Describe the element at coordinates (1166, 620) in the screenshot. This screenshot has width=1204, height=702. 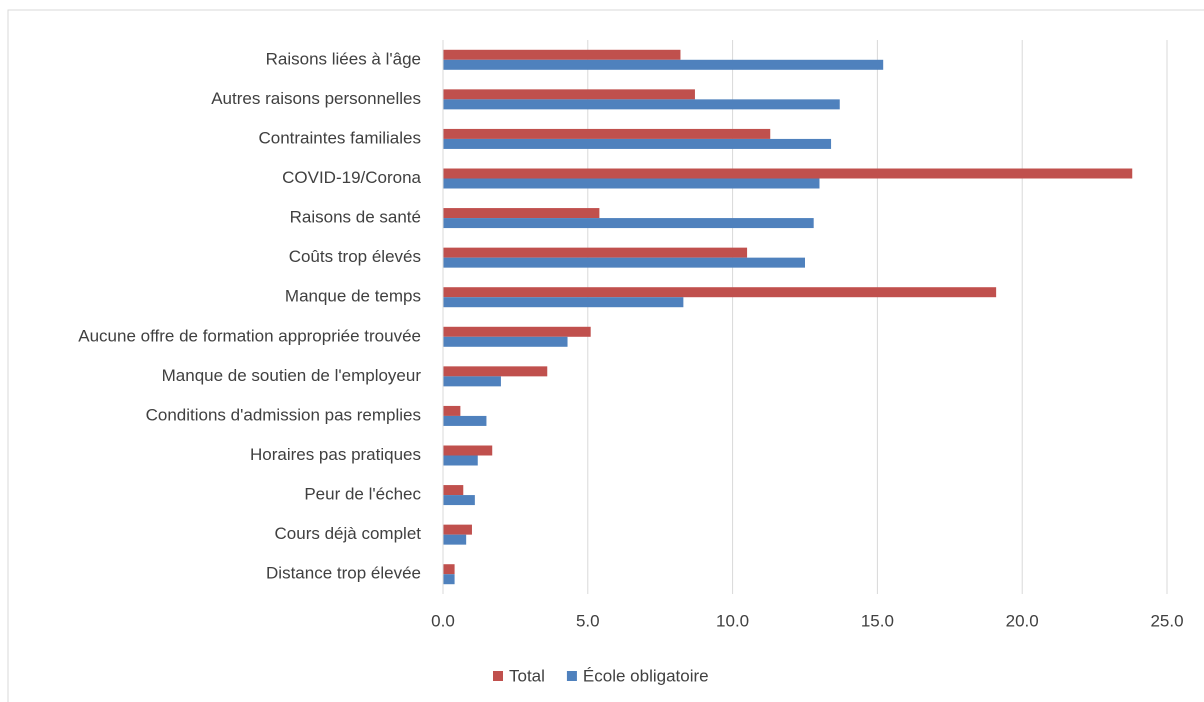
I see `x-tick-label: 25.0` at that location.